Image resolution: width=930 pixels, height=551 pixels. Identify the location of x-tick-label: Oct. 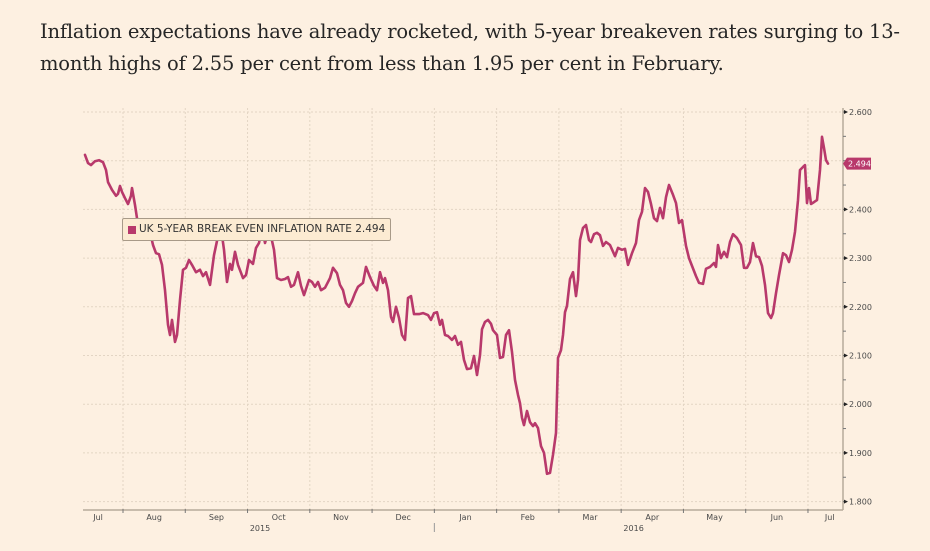
(279, 517).